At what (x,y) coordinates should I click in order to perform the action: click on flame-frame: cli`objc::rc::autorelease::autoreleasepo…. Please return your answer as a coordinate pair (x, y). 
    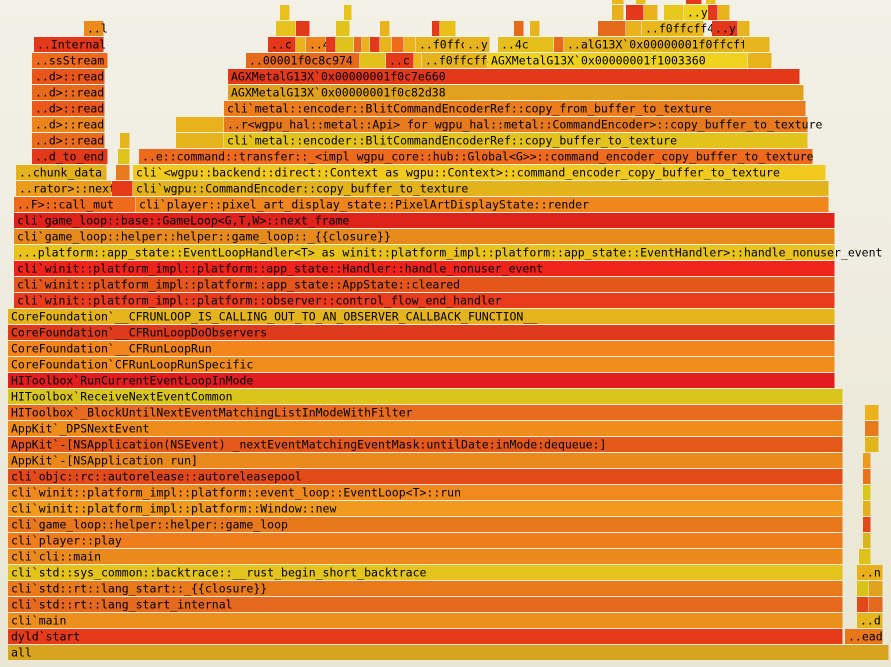
    Looking at the image, I should click on (425, 476).